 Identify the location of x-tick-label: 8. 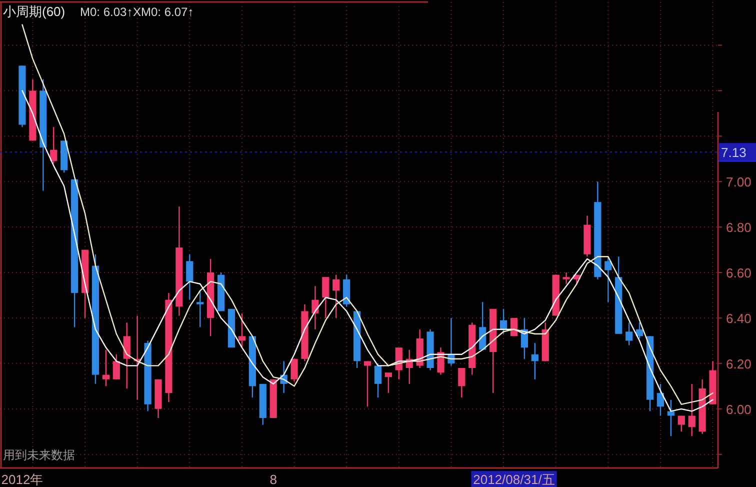
(273, 479).